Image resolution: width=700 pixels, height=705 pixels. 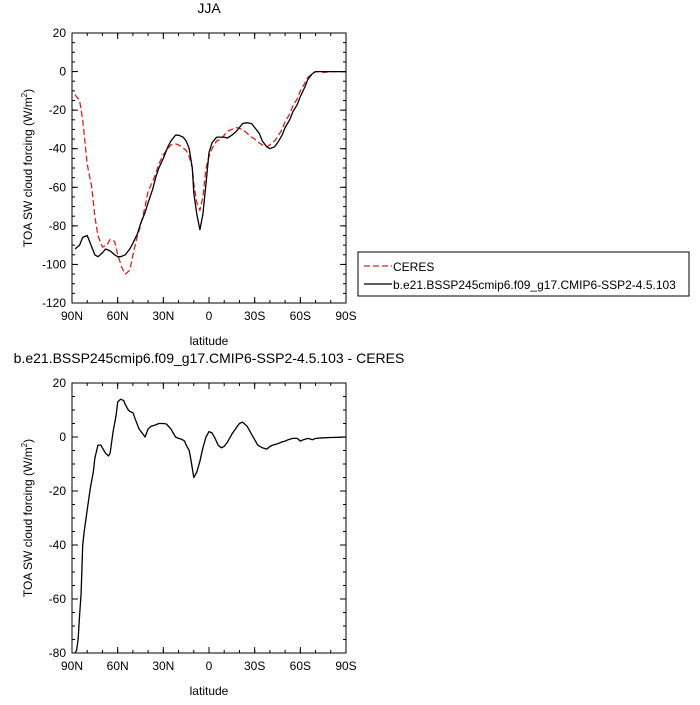 I want to click on top-x-tick-label: 0, so click(x=209, y=316).